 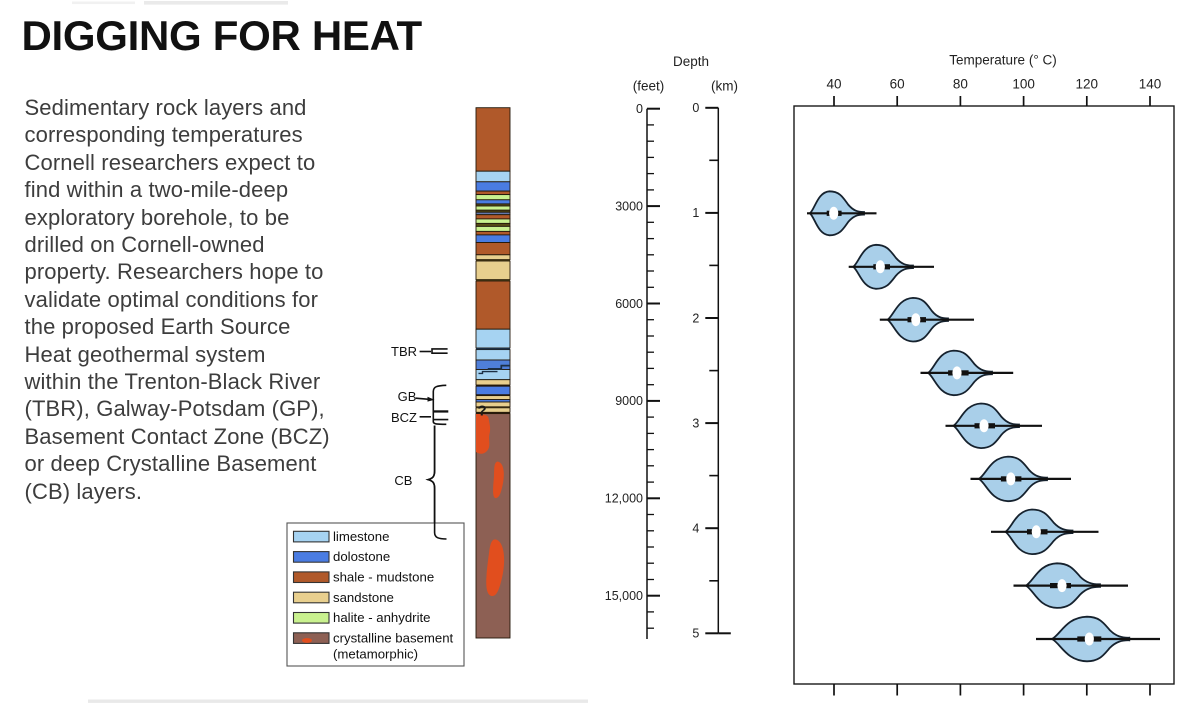 What do you see at coordinates (407, 396) in the screenshot?
I see `svg-text: GB` at bounding box center [407, 396].